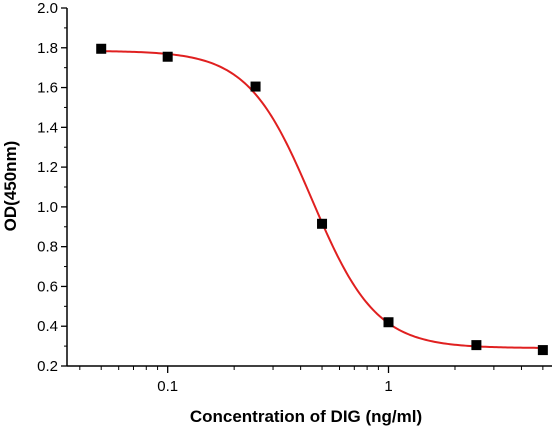 Image resolution: width=555 pixels, height=432 pixels. I want to click on y-axis: 0.2 0.4 0.6 0.8 1.0 1.2 1.4 1.6 1.8 2.0, so click(52, 187).